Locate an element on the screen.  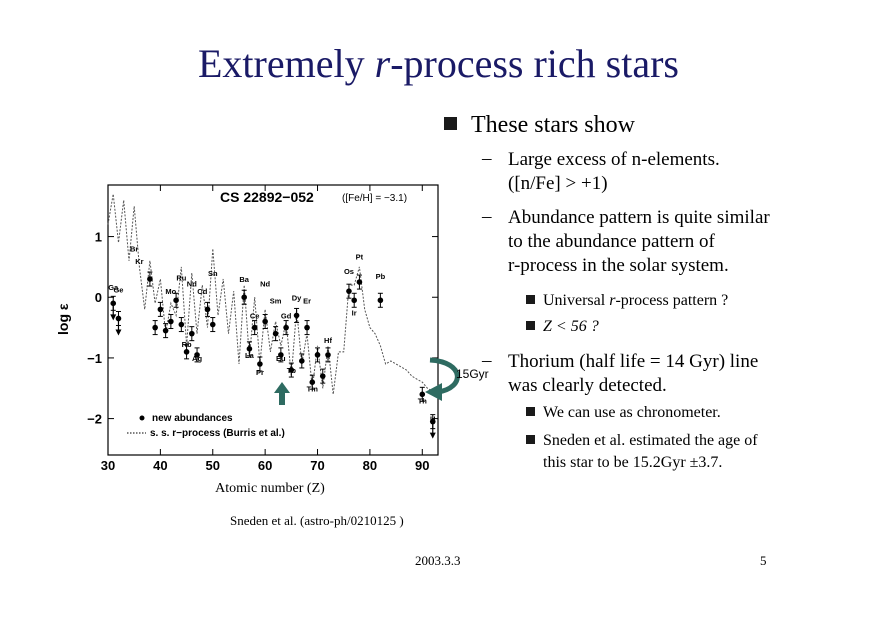
x-tick-label: 80 is located at coordinates (370, 465).